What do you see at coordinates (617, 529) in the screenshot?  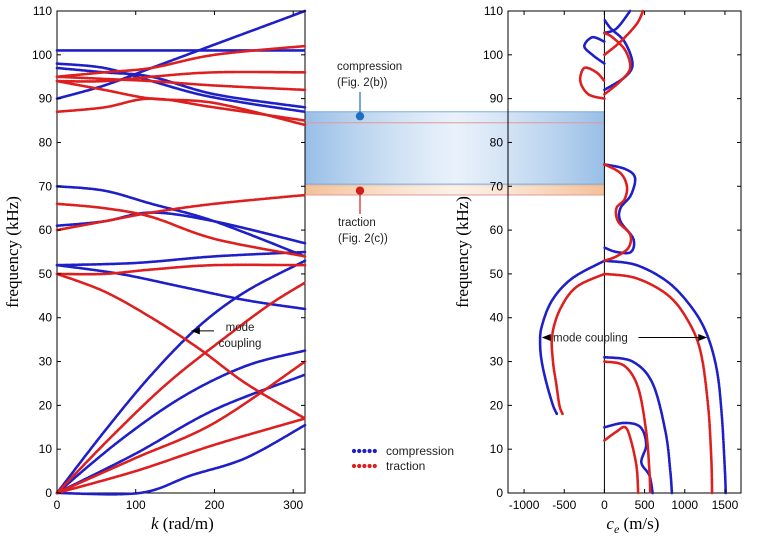 I see `x-axis-label-ce-subscript: e` at bounding box center [617, 529].